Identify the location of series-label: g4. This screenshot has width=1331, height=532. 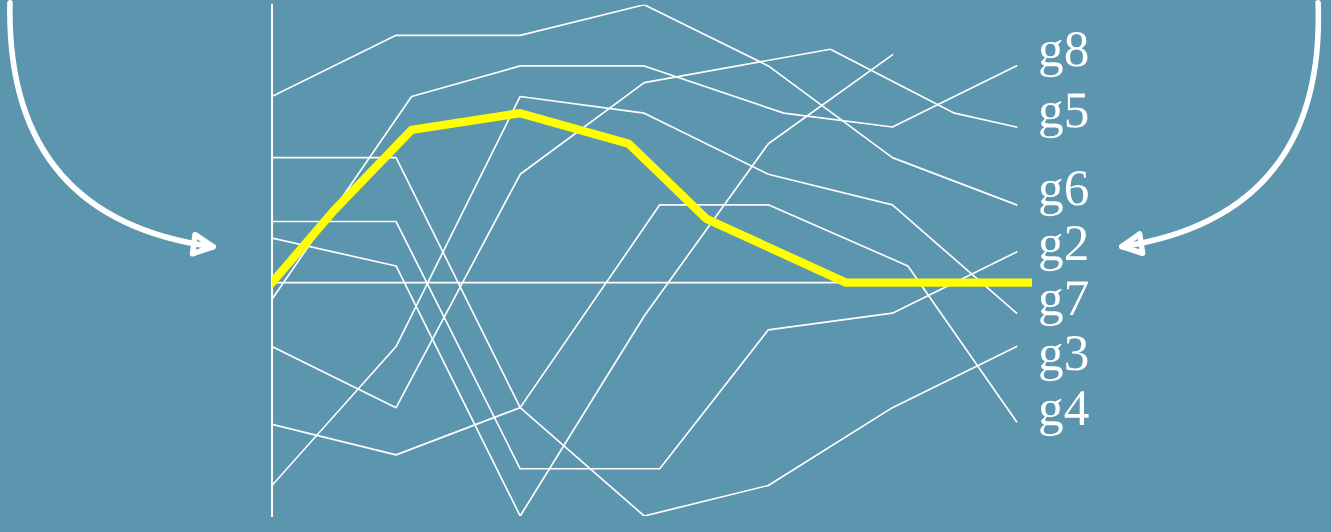
(1064, 414).